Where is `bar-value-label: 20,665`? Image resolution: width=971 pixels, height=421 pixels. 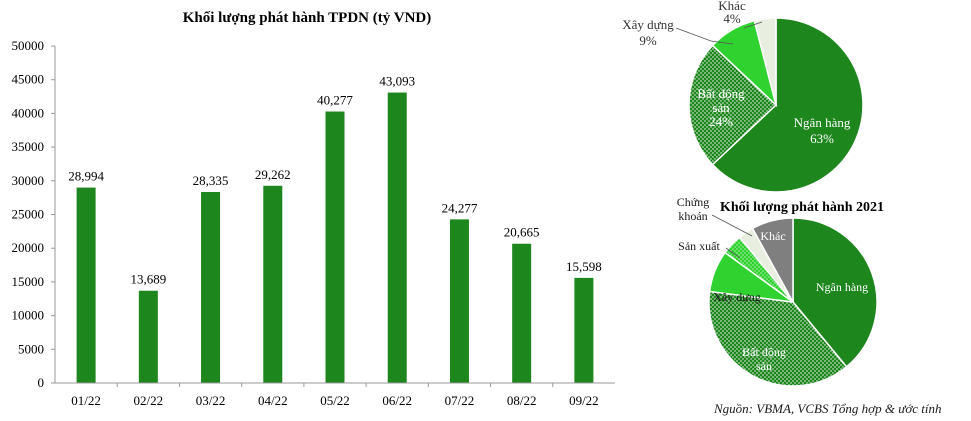 bar-value-label: 20,665 is located at coordinates (522, 232).